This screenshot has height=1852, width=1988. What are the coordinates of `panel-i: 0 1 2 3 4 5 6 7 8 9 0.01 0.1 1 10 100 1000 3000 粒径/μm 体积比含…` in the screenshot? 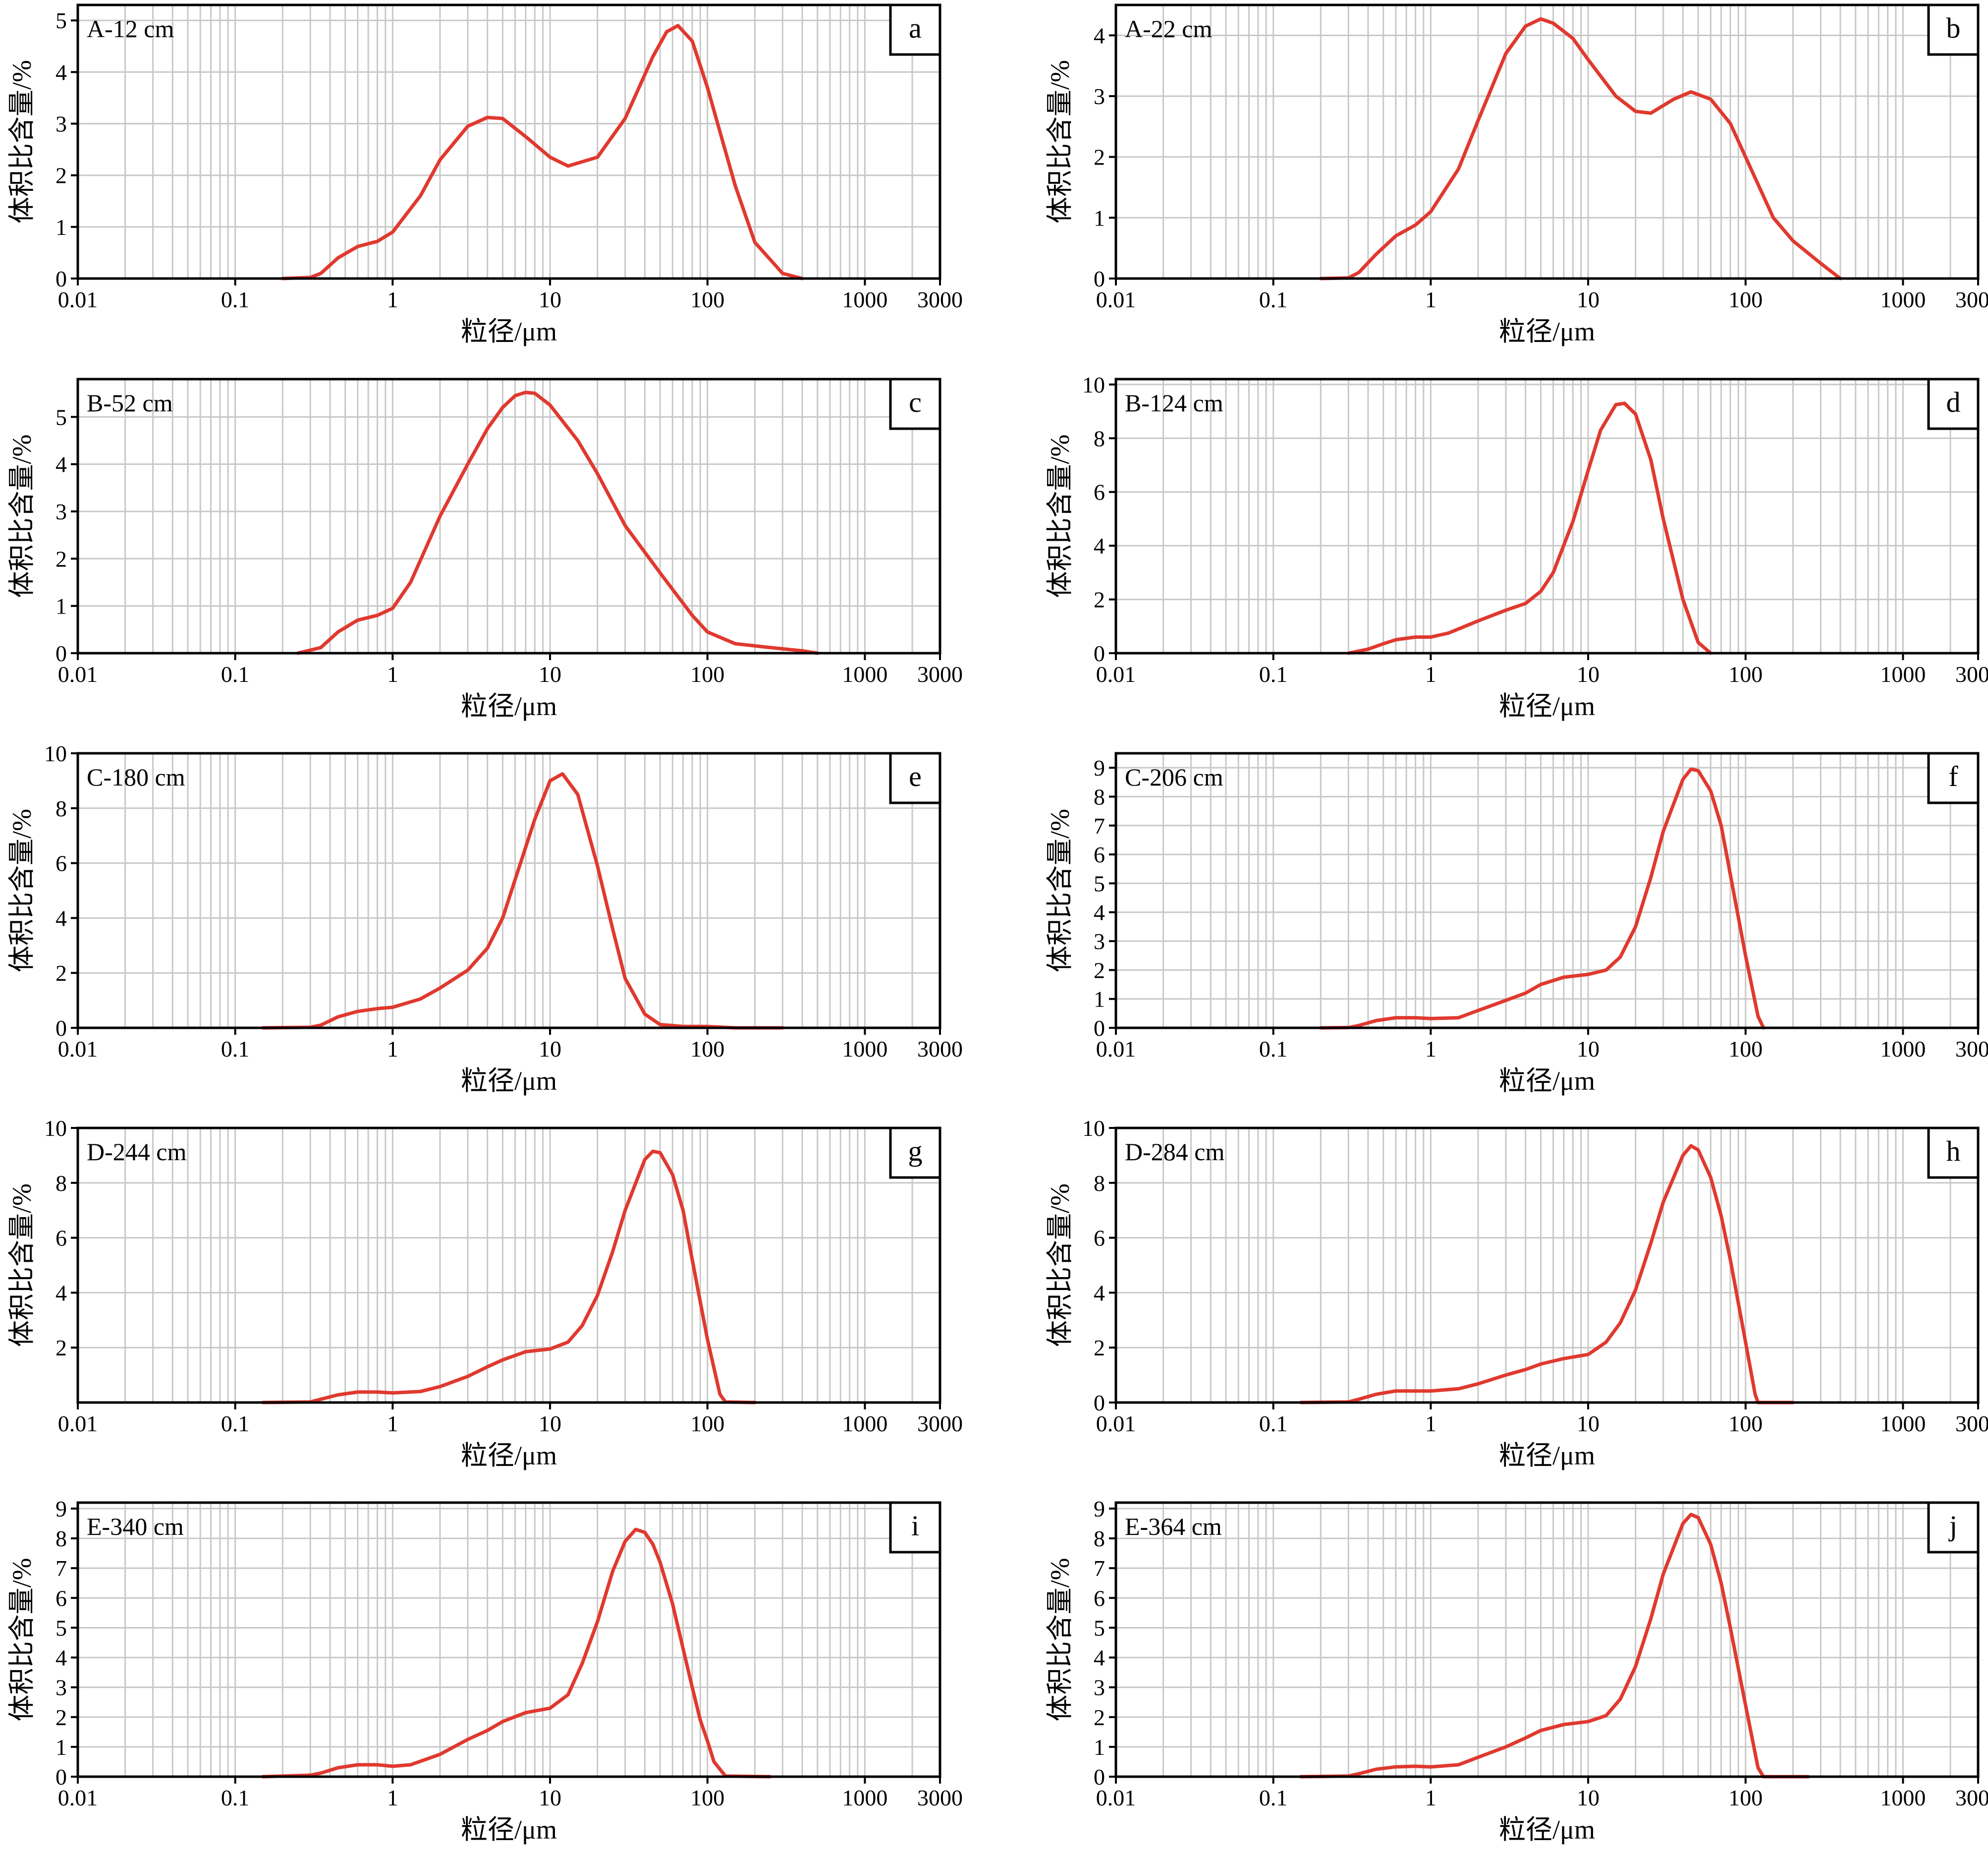 It's located at (485, 1670).